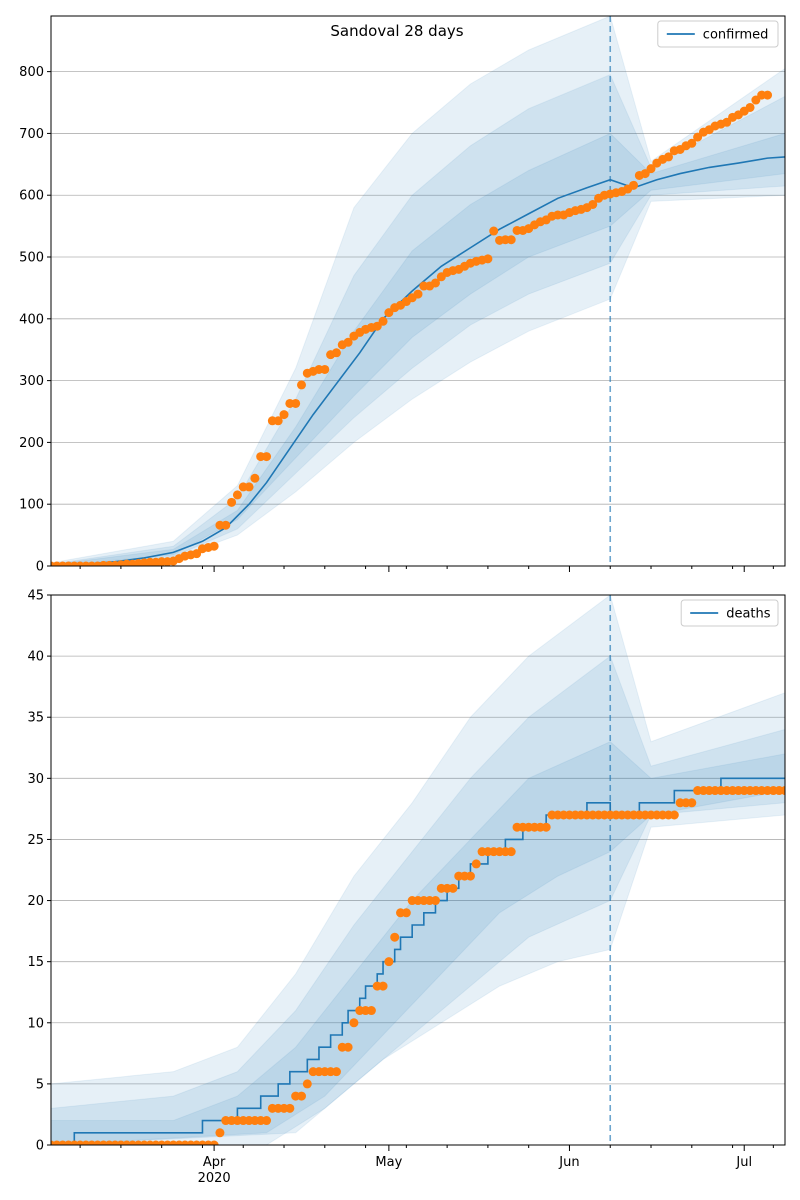 This screenshot has width=800, height=1200. Describe the element at coordinates (31, 196) in the screenshot. I see `y-tick-label: 600` at that location.